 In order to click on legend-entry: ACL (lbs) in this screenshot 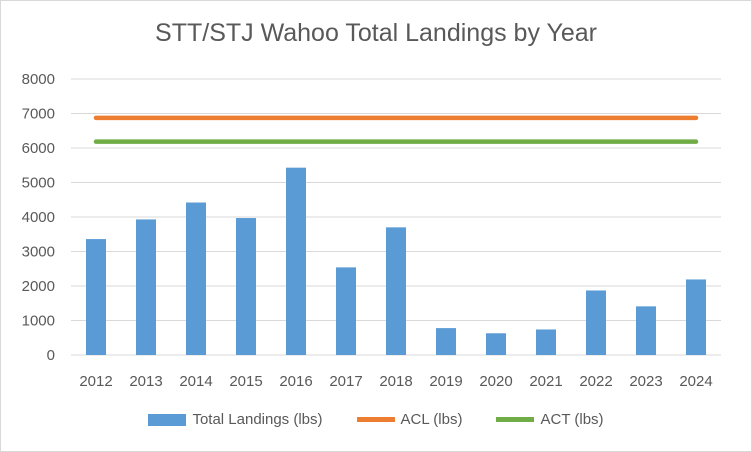, I will do `click(409, 419)`.